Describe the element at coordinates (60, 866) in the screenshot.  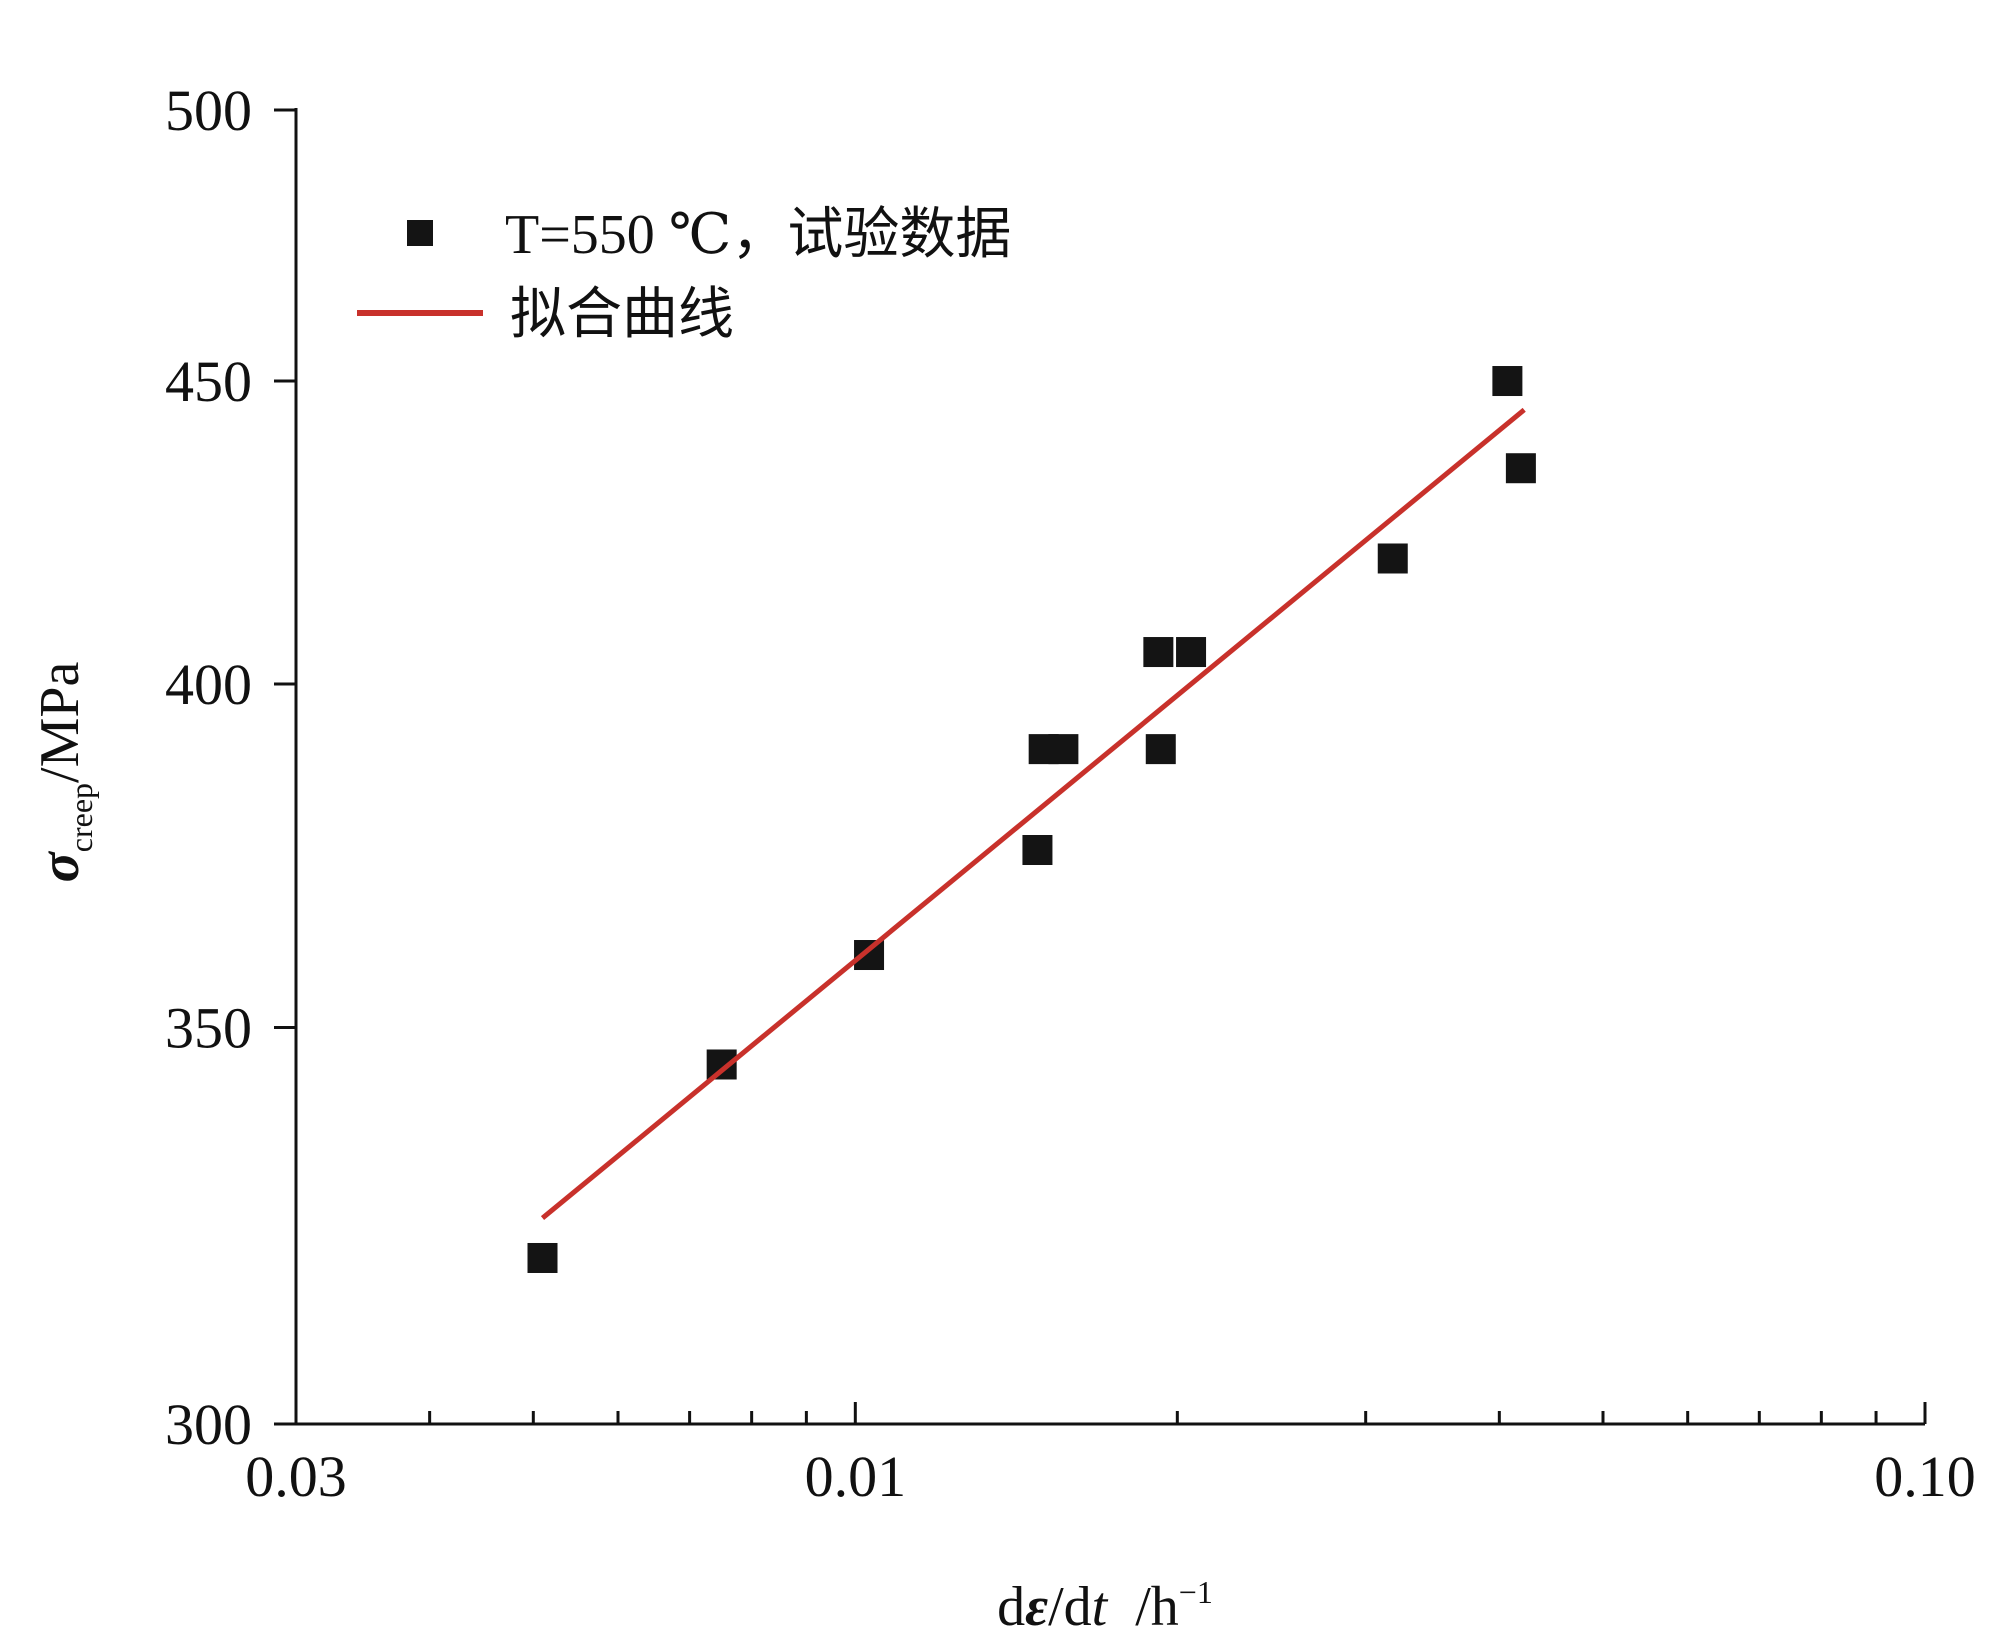
I see `y-label-symbol: σ` at that location.